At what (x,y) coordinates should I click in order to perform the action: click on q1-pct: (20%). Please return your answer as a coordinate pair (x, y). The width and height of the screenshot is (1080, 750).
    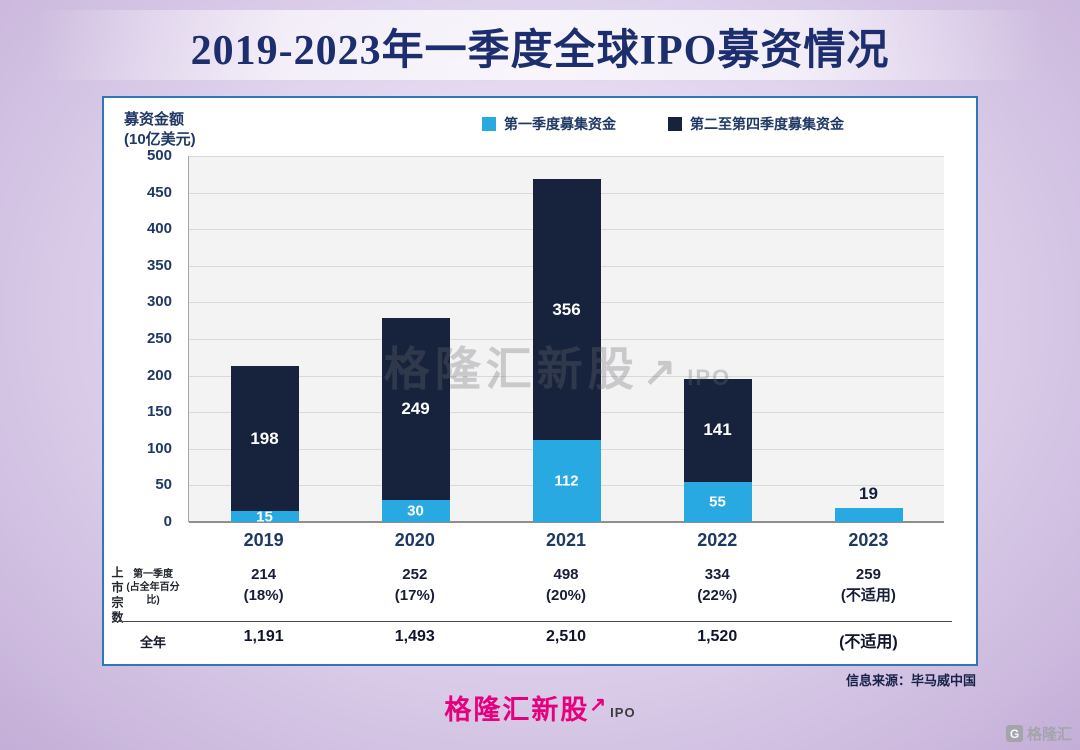
    Looking at the image, I should click on (566, 595).